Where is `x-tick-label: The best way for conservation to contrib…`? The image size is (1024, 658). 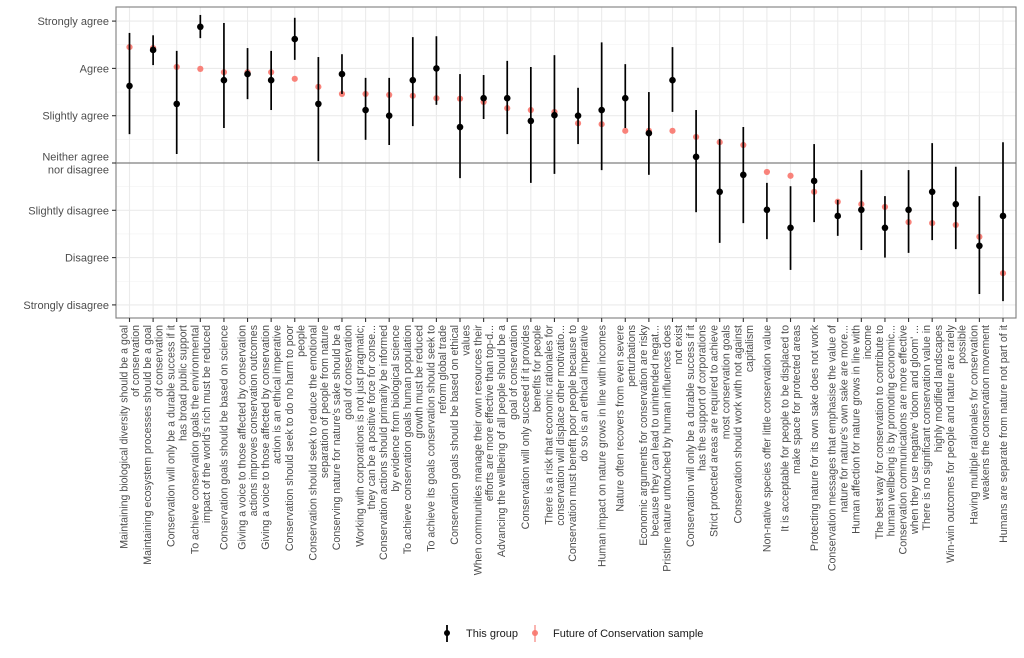 x-tick-label: The best way for conservation to contrib… is located at coordinates (886, 432).